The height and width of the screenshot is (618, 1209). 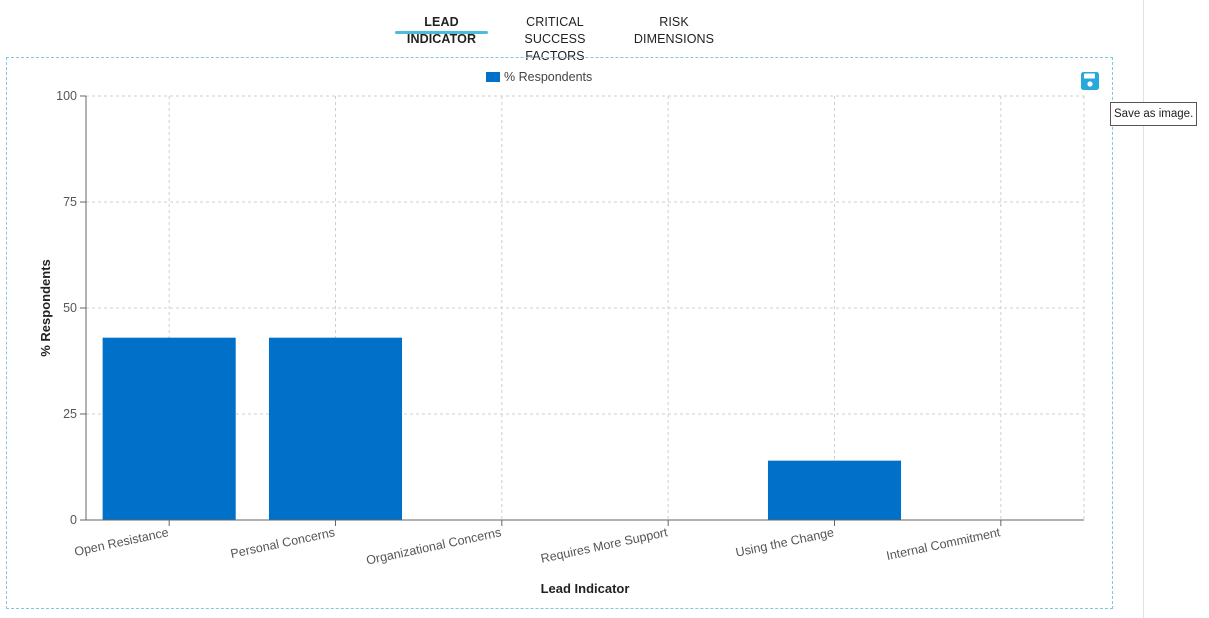 I want to click on legend-label: % Respondents, so click(x=548, y=77).